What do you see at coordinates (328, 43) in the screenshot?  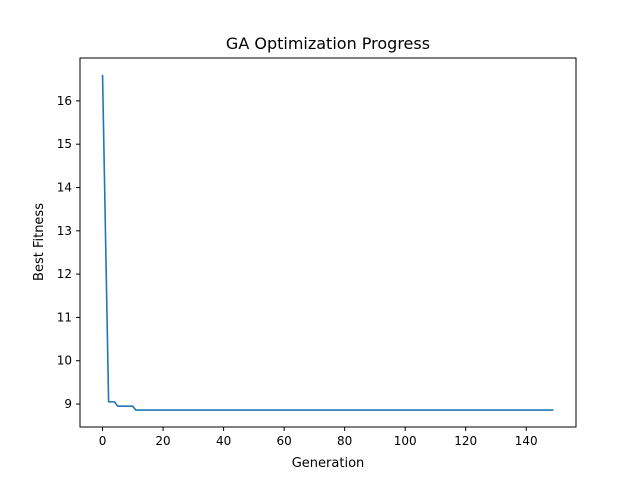 I see `chart-title: GA Optimization Progress` at bounding box center [328, 43].